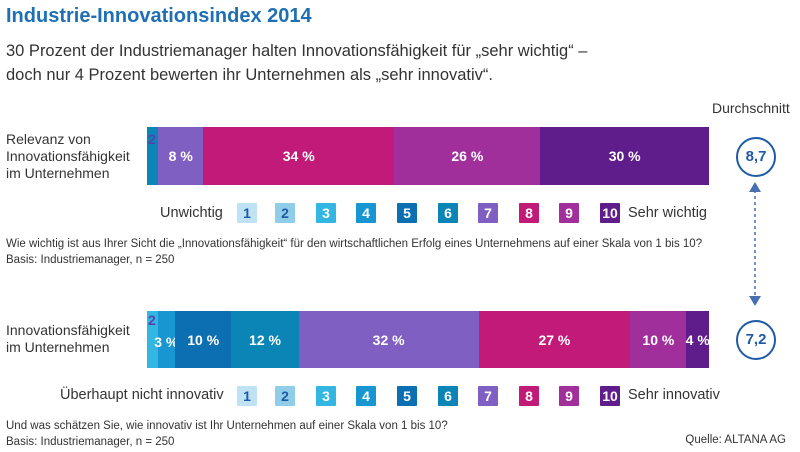 The width and height of the screenshot is (800, 452). I want to click on chart2-scale-box-9: 9, so click(569, 396).